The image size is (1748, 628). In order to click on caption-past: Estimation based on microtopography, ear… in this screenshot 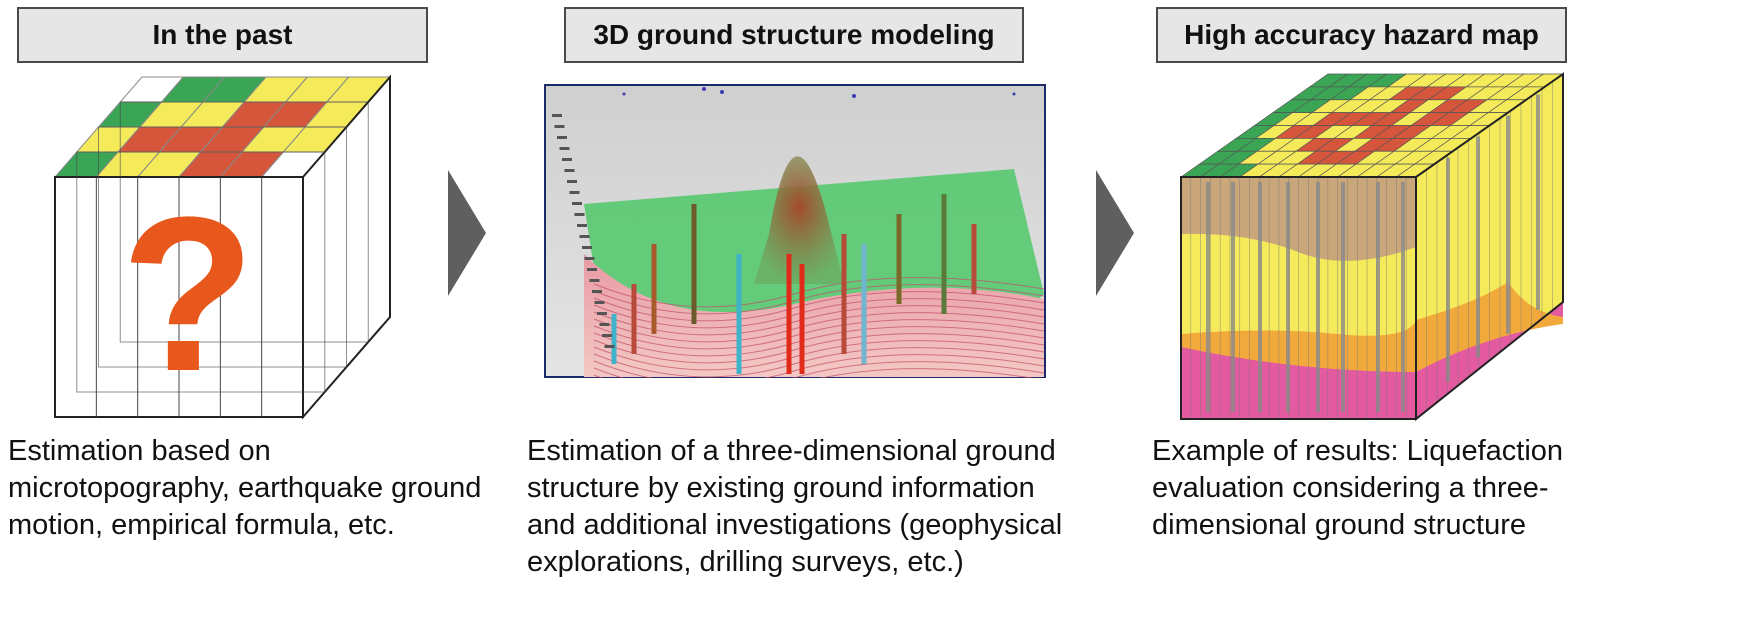, I will do `click(245, 488)`.